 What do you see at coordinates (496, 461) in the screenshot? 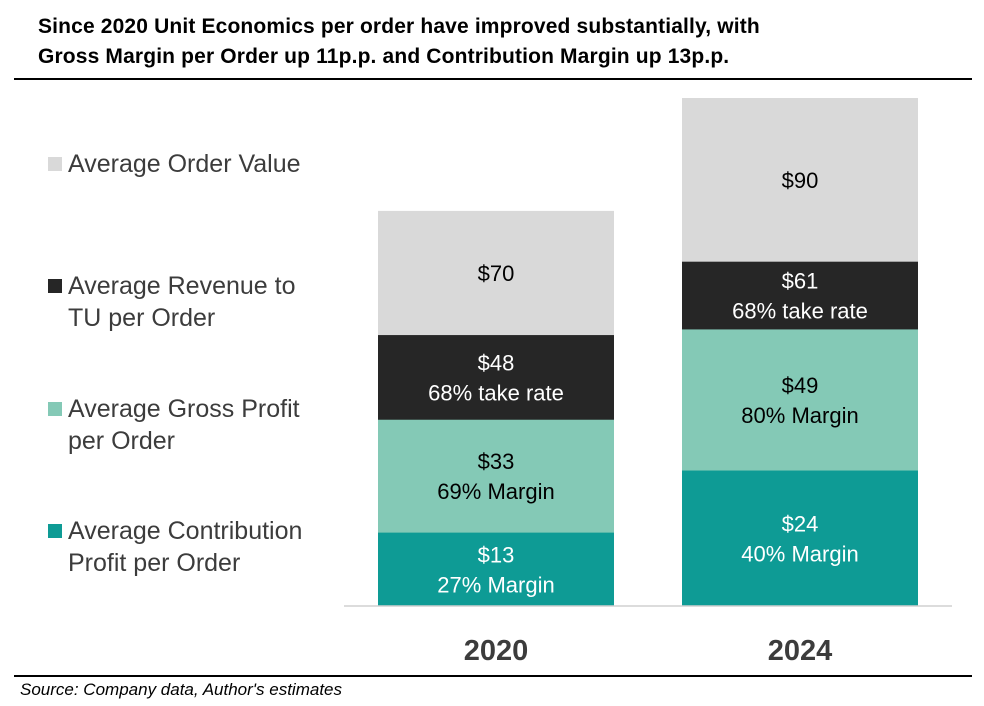
I see `data-label-2020-series-2-line-0: $33` at bounding box center [496, 461].